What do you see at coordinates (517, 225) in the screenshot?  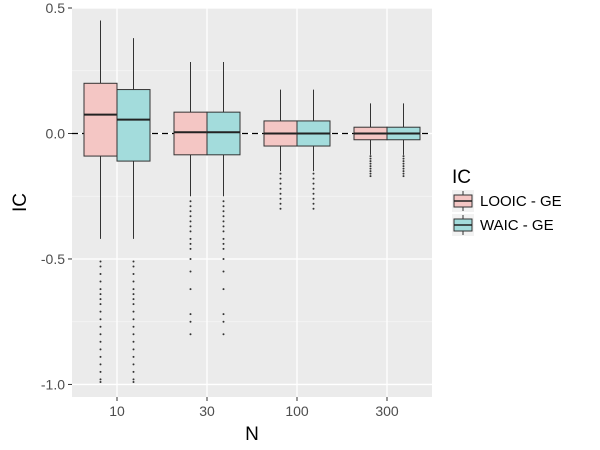 I see `legend-label: WAIC - GE` at bounding box center [517, 225].